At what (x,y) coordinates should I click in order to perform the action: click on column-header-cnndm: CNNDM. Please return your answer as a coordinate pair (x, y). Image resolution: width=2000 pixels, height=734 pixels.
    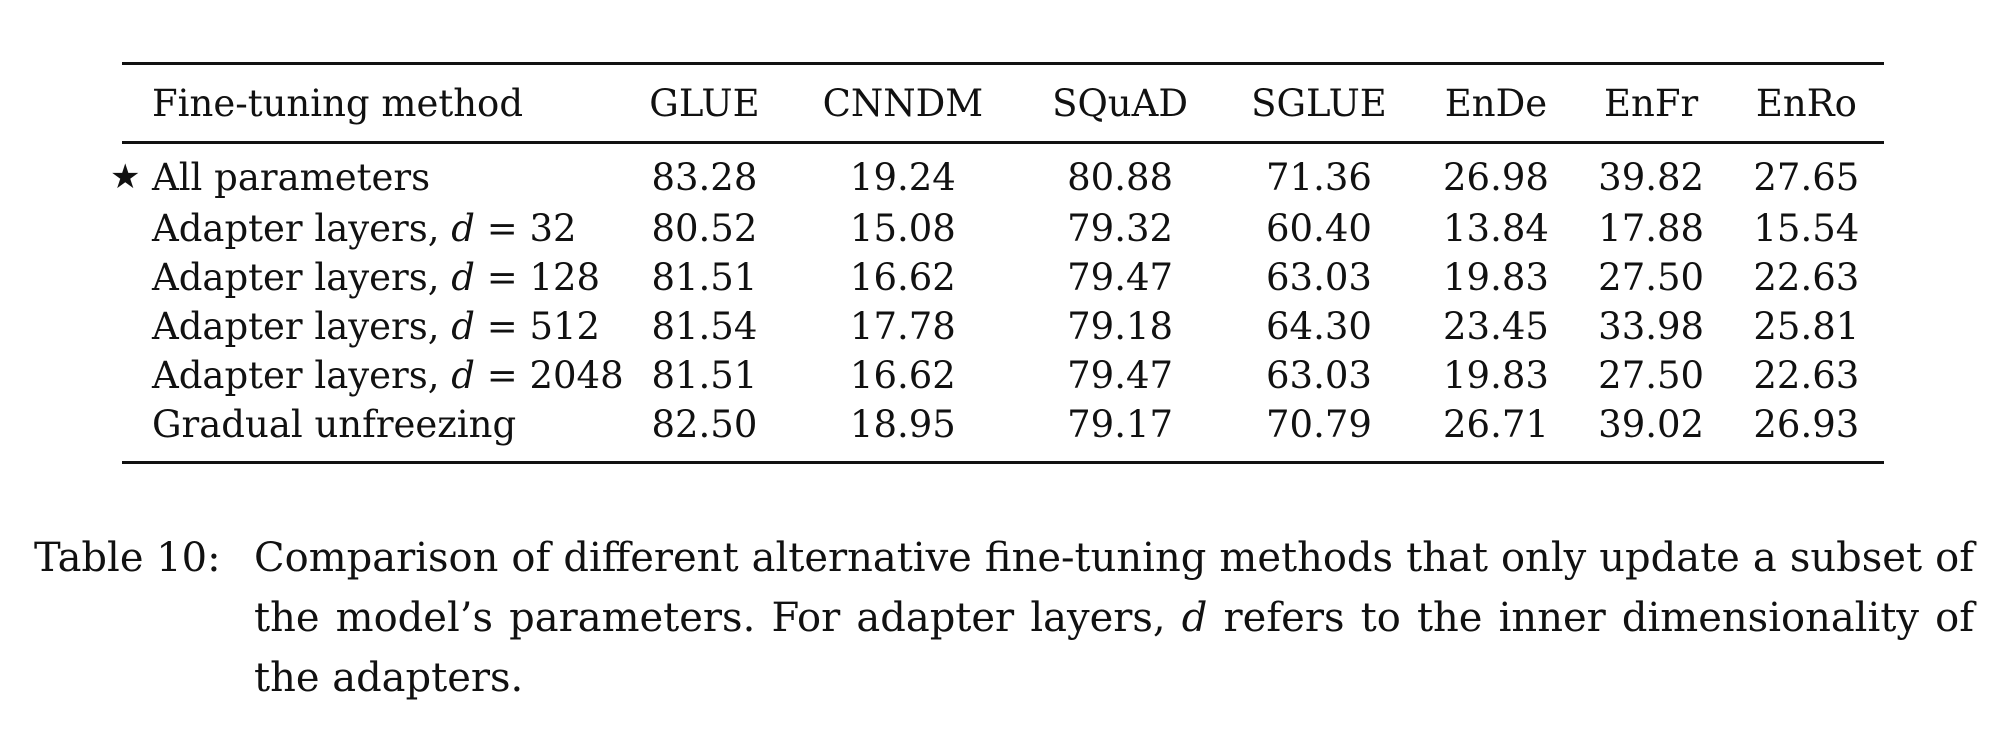
    Looking at the image, I should click on (903, 103).